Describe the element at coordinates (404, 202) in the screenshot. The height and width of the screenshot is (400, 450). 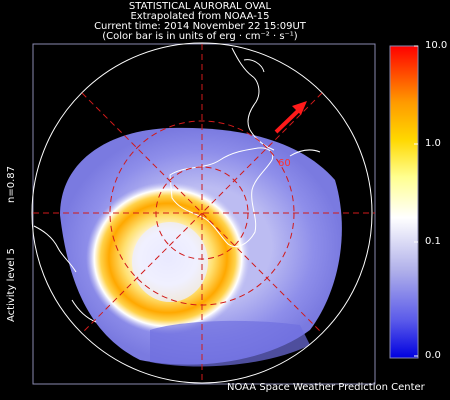
I see `color-bar` at that location.